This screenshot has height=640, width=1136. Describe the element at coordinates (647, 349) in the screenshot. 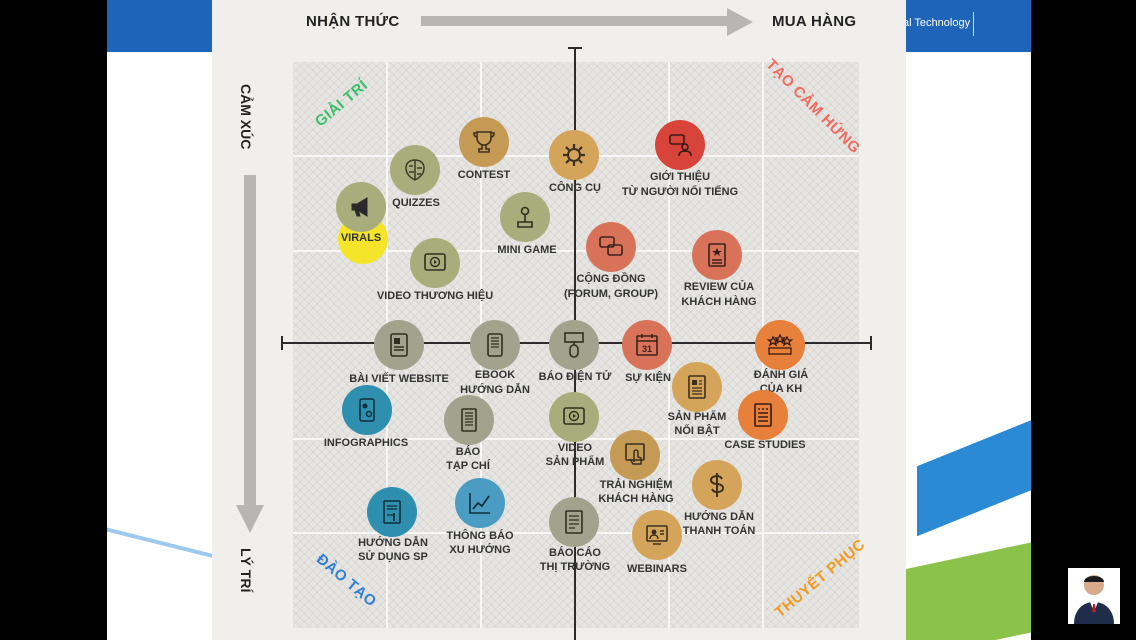

I see `calendar-number: 31` at that location.